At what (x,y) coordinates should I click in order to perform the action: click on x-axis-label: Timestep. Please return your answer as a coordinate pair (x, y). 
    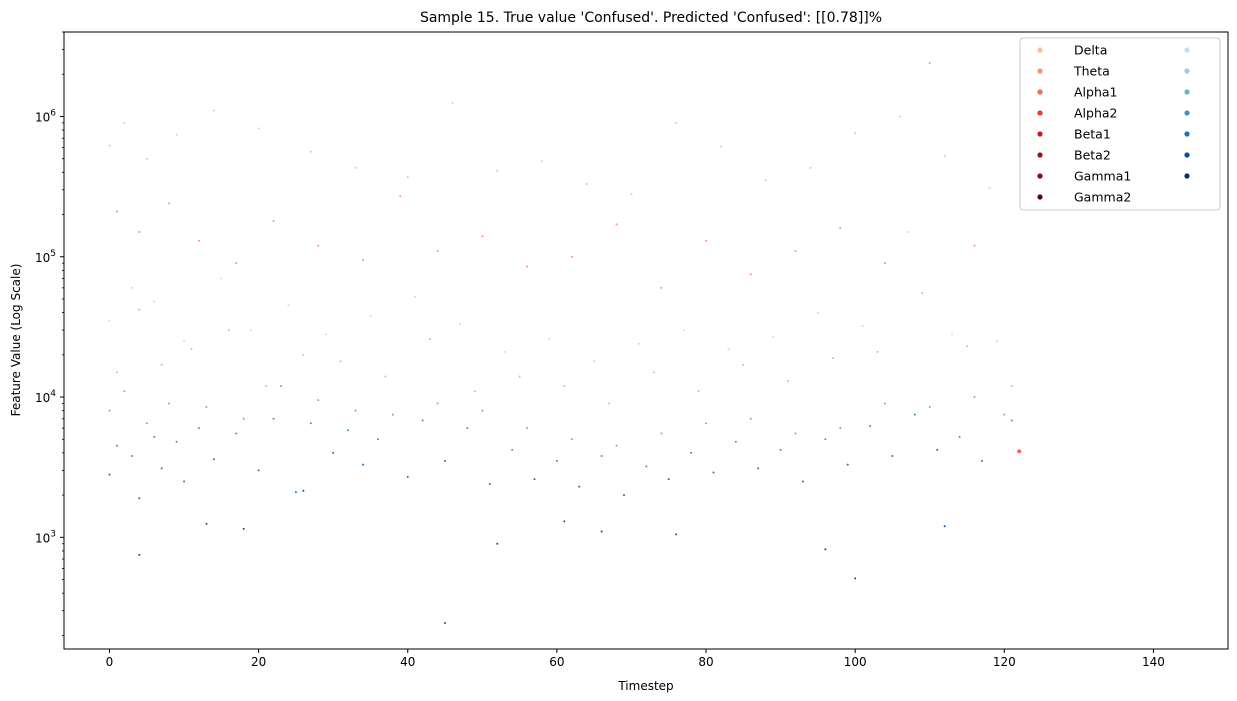
    Looking at the image, I should click on (645, 686).